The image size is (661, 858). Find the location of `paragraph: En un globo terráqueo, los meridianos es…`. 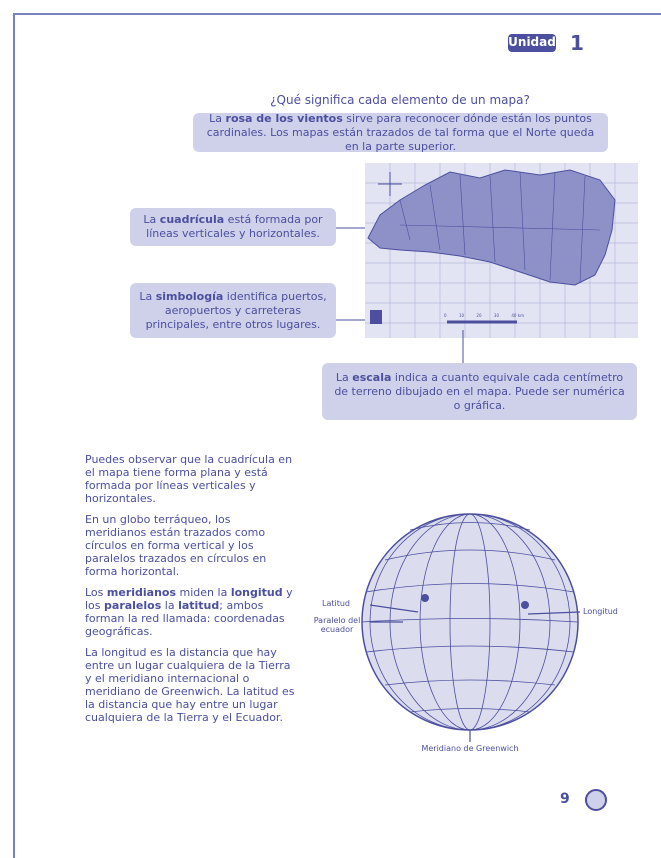

paragraph: En un globo terráqueo, los meridianos es… is located at coordinates (190, 545).